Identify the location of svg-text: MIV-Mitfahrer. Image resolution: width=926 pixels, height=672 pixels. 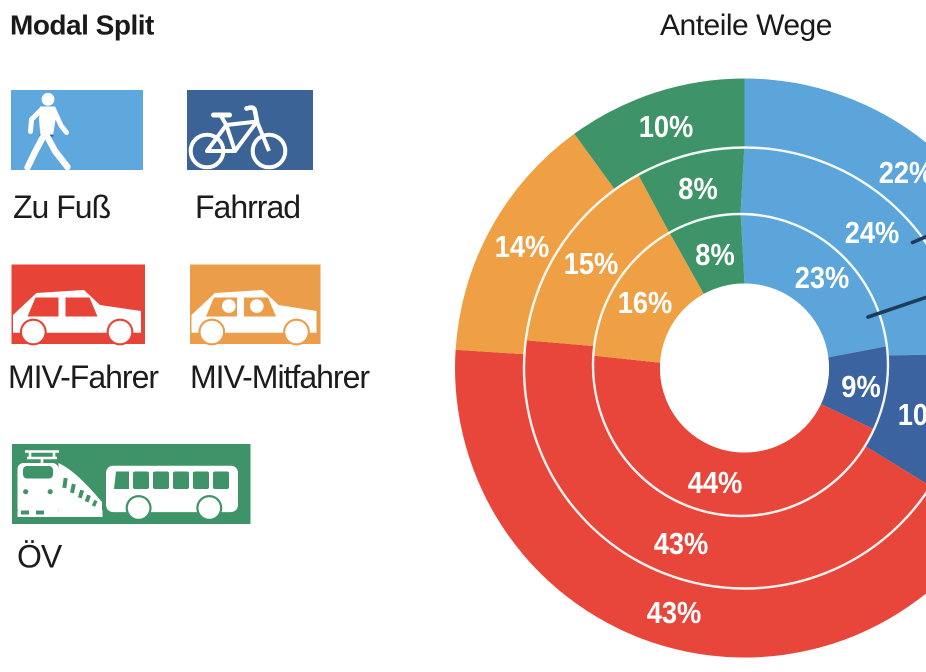
(280, 377).